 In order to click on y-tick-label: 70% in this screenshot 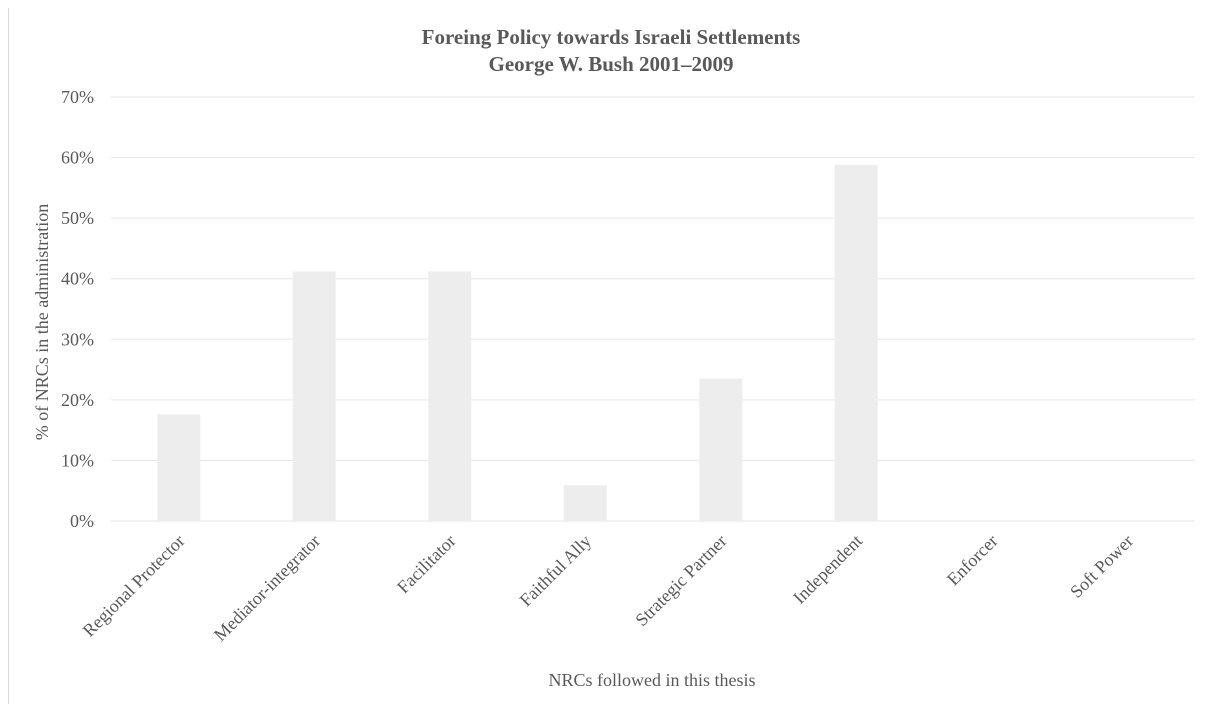, I will do `click(77, 97)`.